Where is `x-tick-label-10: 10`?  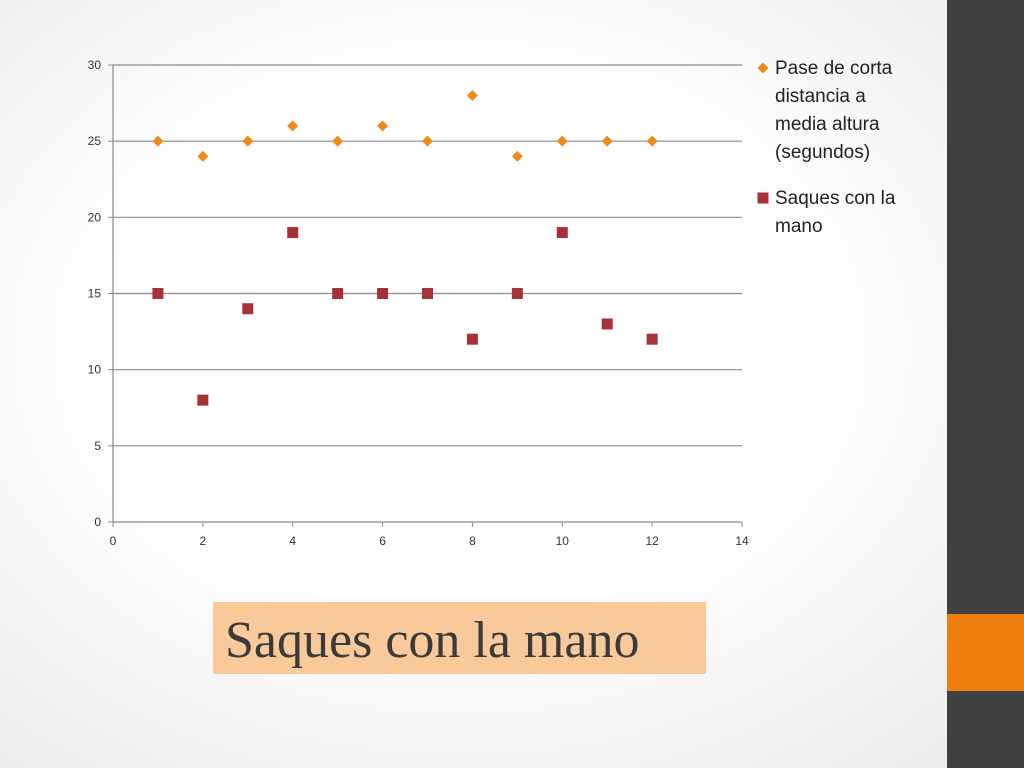
x-tick-label-10: 10 is located at coordinates (563, 541).